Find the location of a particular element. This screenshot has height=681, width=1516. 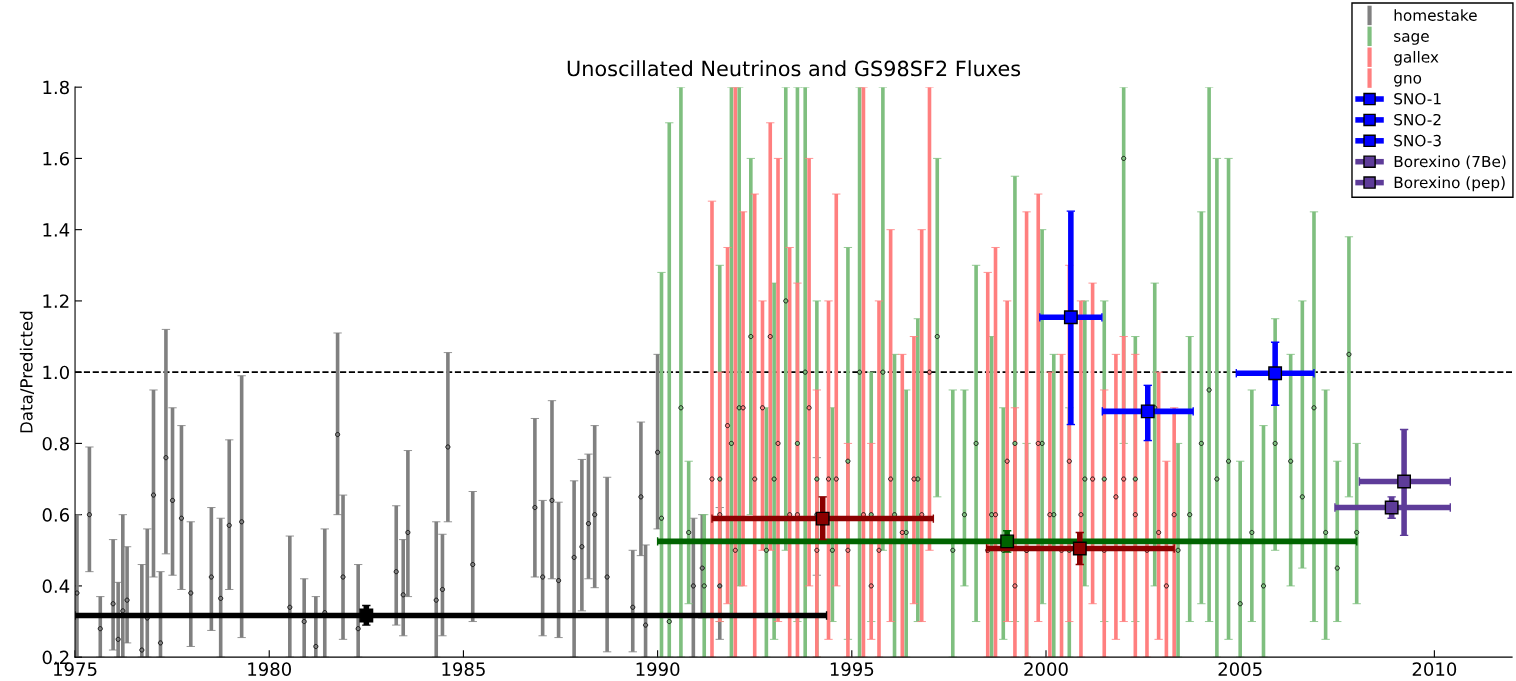

legend-label: Borexino (7Be) is located at coordinates (1450, 162).